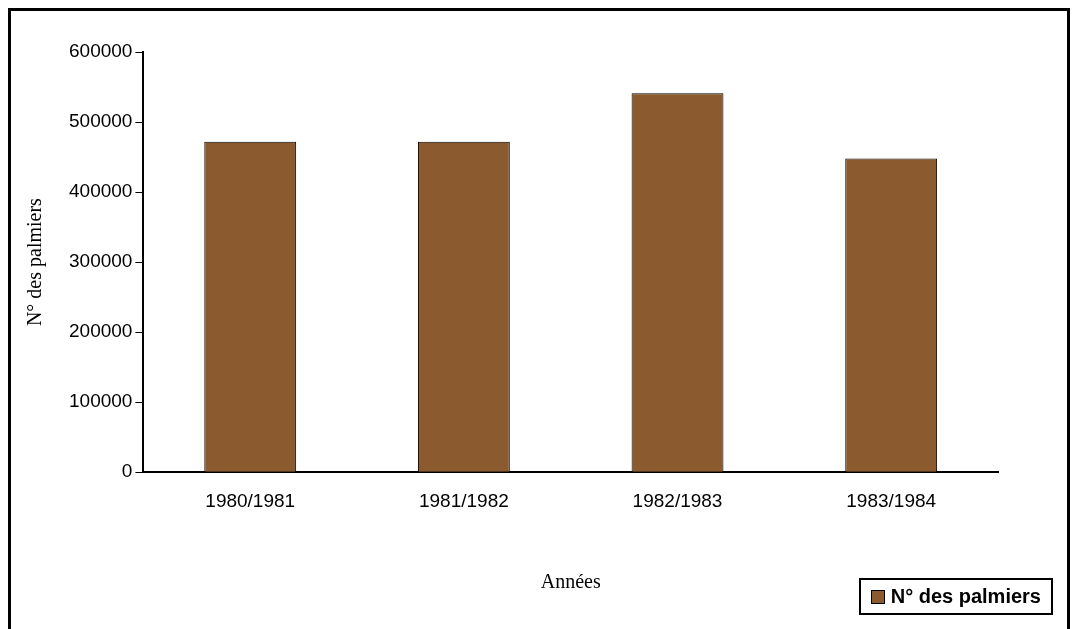  What do you see at coordinates (570, 581) in the screenshot?
I see `x-axis-title: Années` at bounding box center [570, 581].